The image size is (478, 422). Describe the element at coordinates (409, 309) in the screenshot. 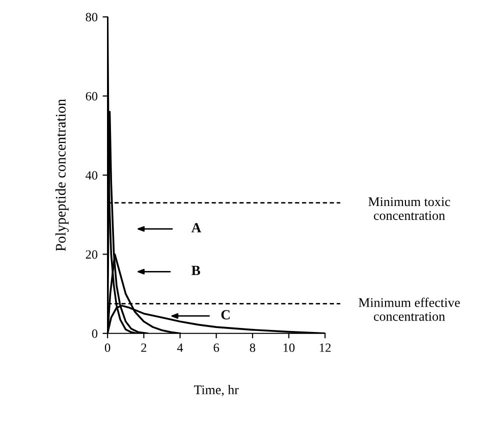

I see `ref-line-label: Minimum effective concentration` at that location.